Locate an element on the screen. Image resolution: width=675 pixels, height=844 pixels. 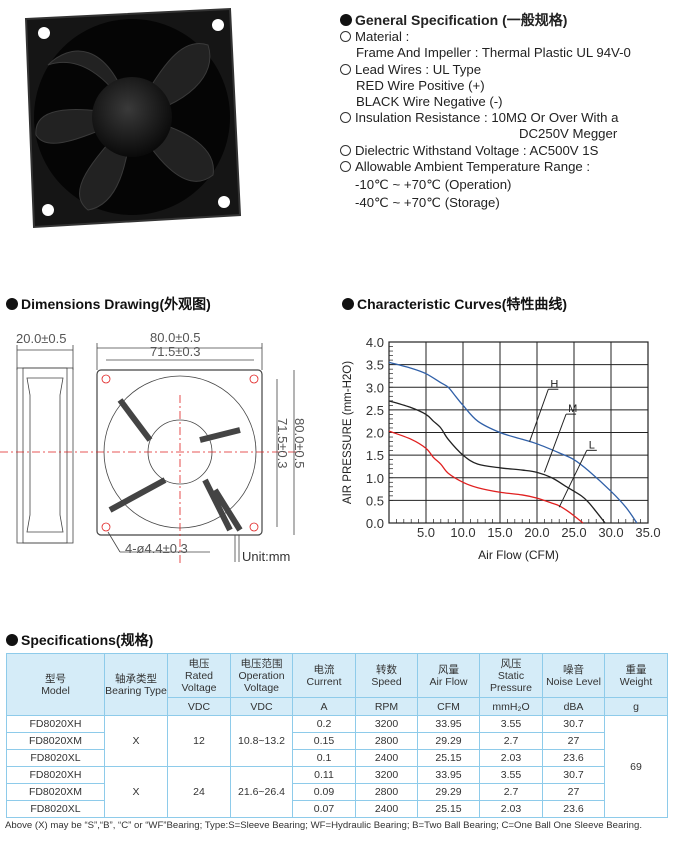
current-cell: 0.15 is located at coordinates (324, 741).